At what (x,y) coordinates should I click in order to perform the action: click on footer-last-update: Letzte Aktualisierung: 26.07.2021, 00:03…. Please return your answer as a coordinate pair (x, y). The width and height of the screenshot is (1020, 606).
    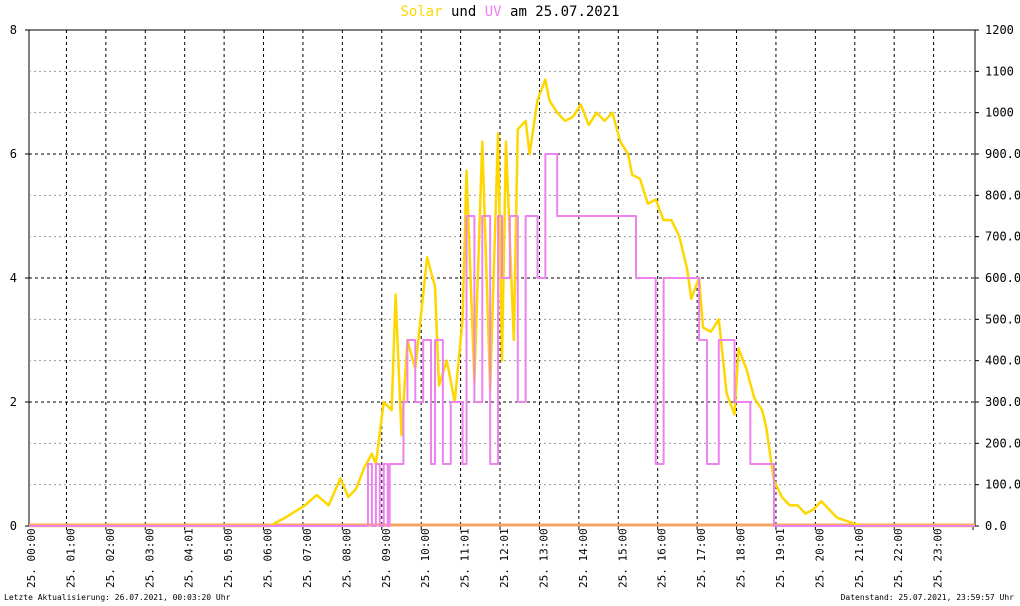
    Looking at the image, I should click on (117, 597).